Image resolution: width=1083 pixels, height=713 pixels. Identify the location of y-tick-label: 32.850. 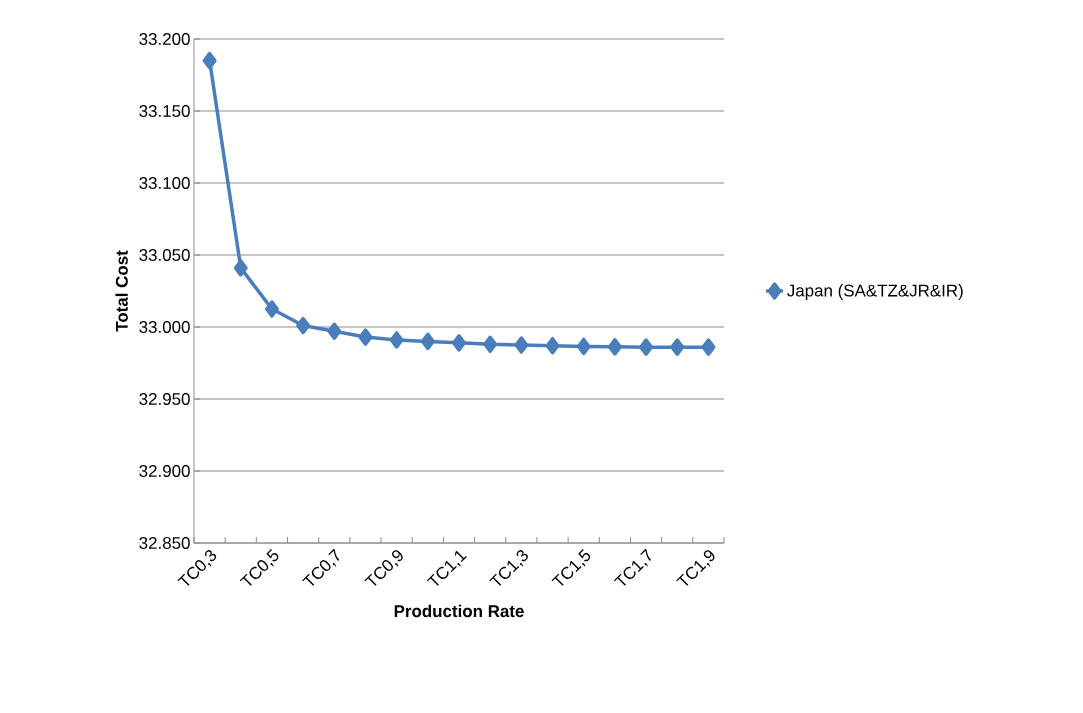
(164, 543).